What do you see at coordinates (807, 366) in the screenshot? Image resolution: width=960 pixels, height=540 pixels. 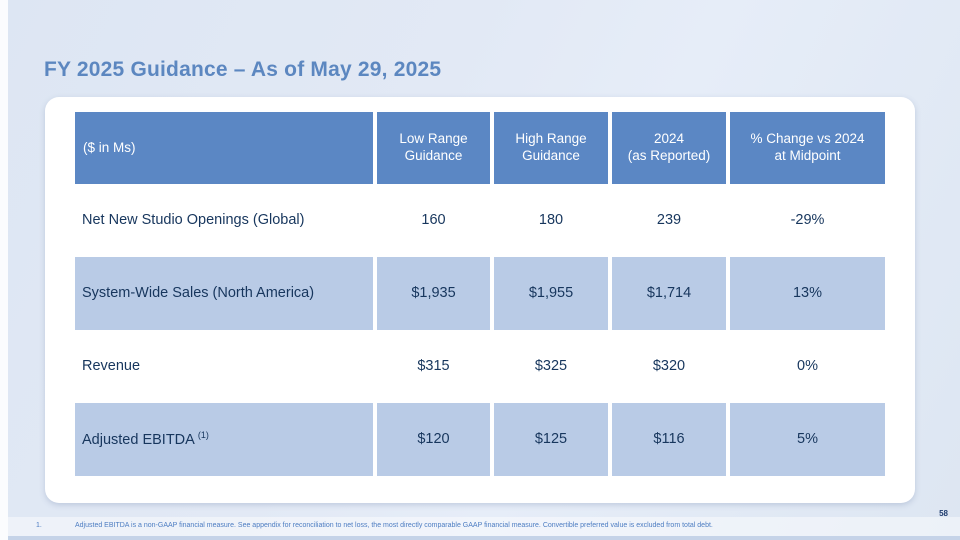 I see `cell-pct-change: 0%` at bounding box center [807, 366].